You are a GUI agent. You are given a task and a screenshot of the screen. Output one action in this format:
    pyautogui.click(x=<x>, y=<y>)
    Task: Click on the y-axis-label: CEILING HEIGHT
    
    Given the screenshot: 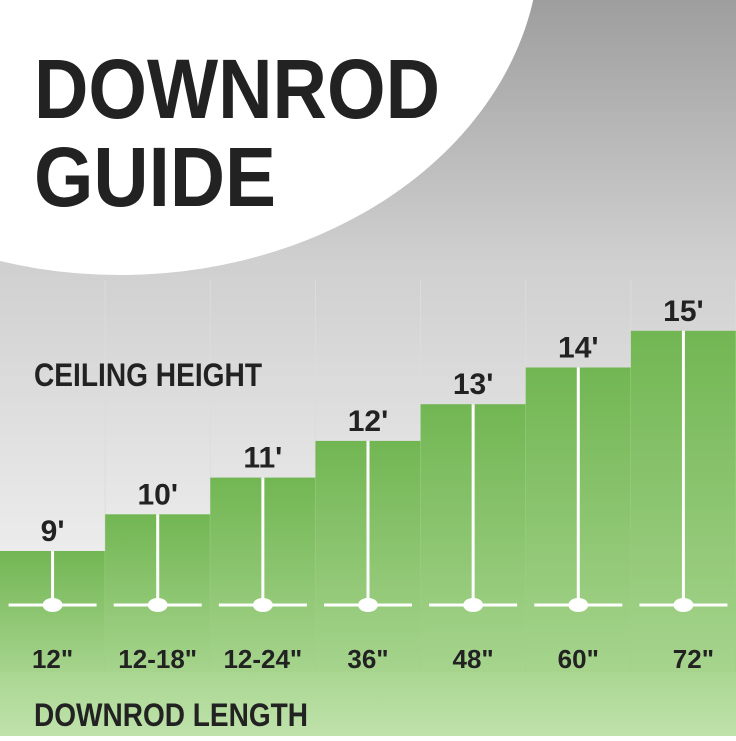 What is the action you would take?
    pyautogui.click(x=148, y=375)
    